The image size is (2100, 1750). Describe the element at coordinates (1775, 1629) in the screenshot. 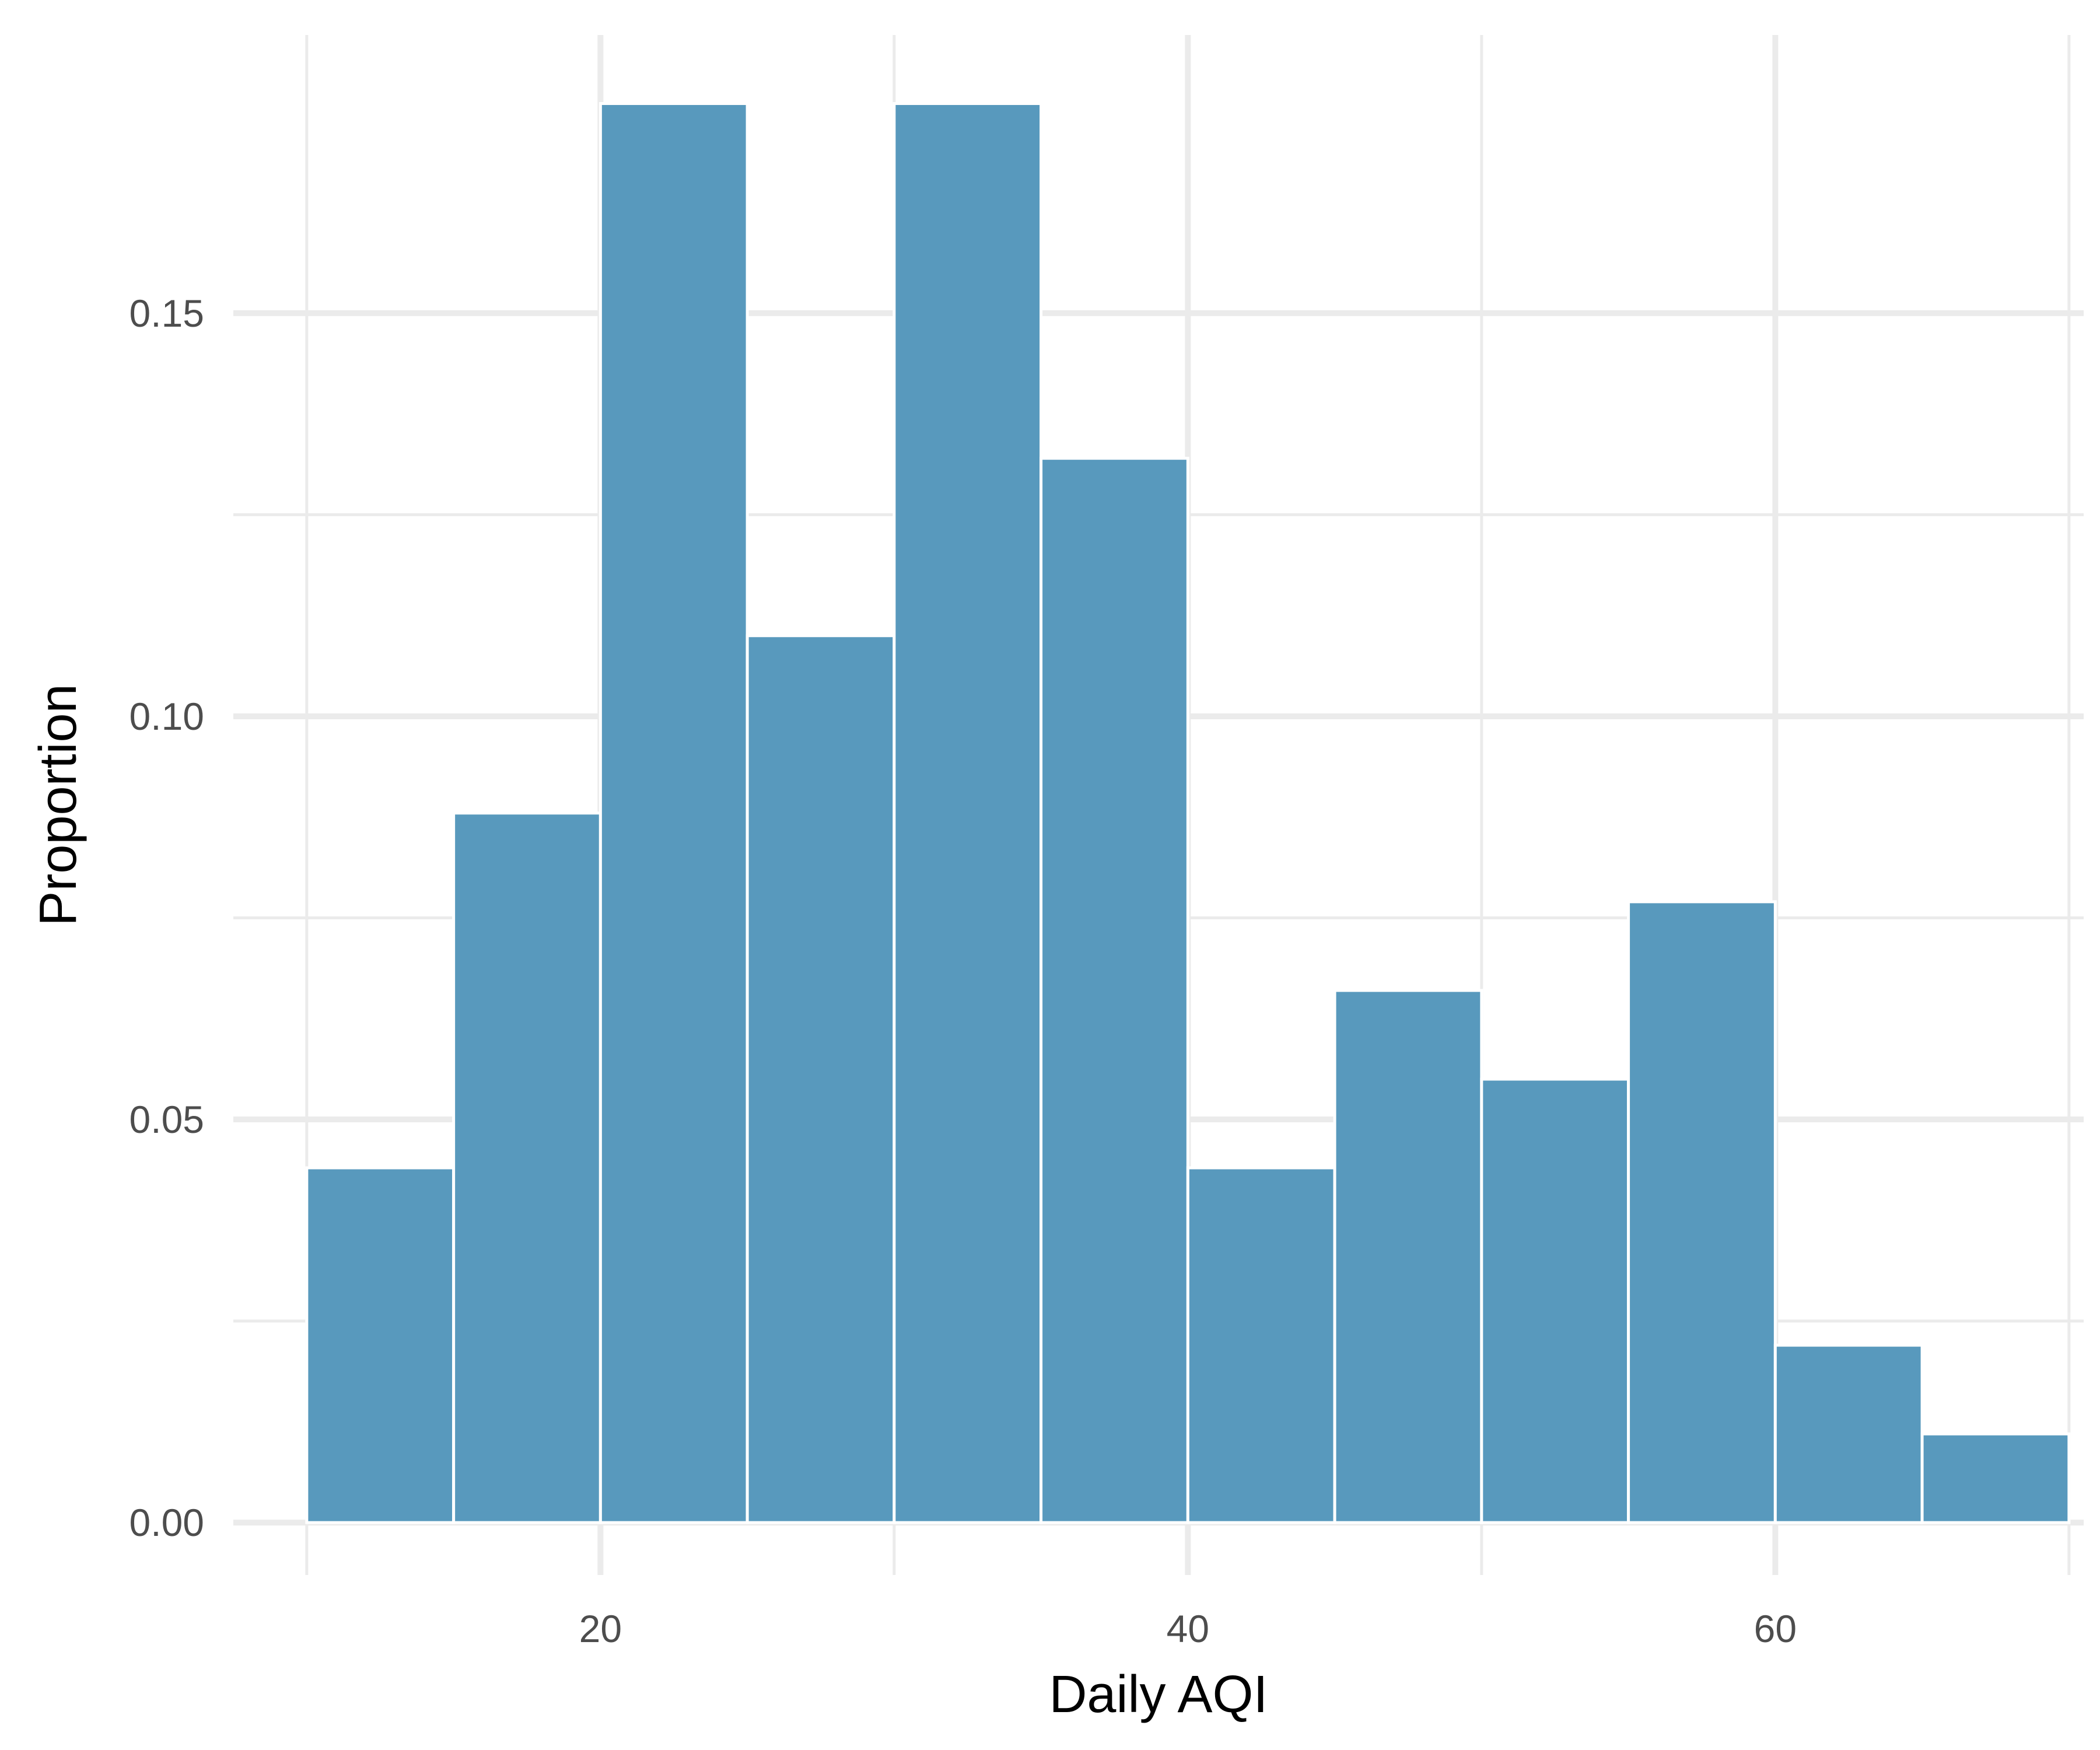

I see `x-tick-label: 60` at that location.